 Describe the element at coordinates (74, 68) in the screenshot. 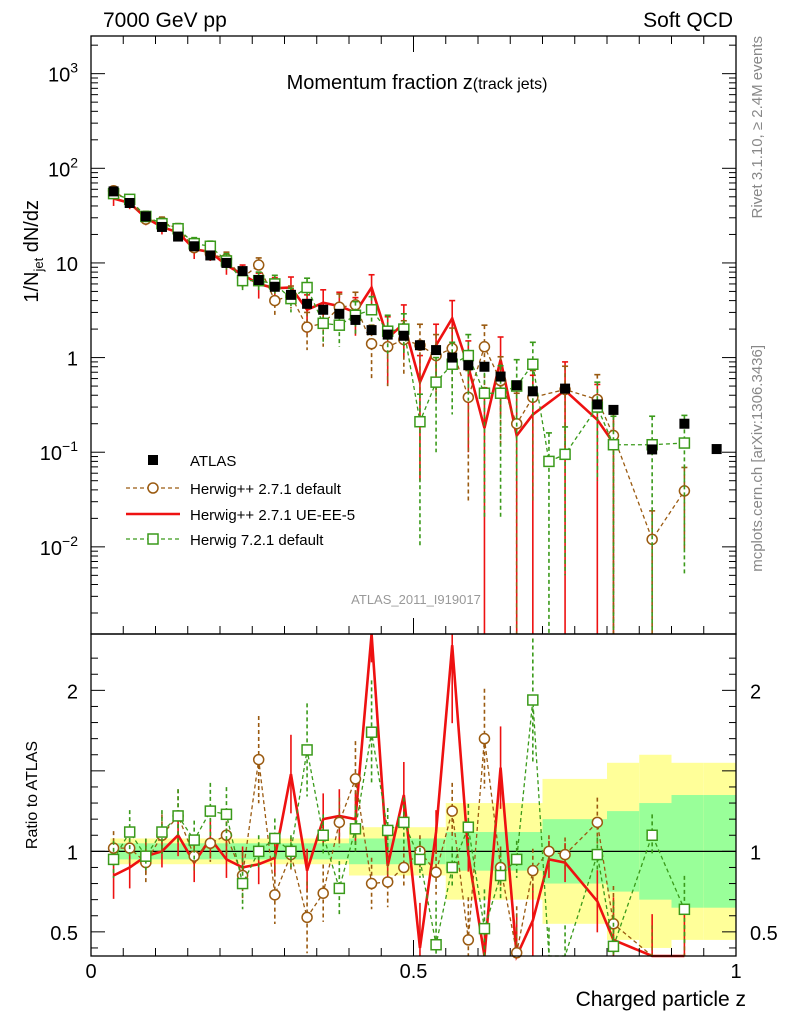

I see `y-tick-exponent: 3` at that location.